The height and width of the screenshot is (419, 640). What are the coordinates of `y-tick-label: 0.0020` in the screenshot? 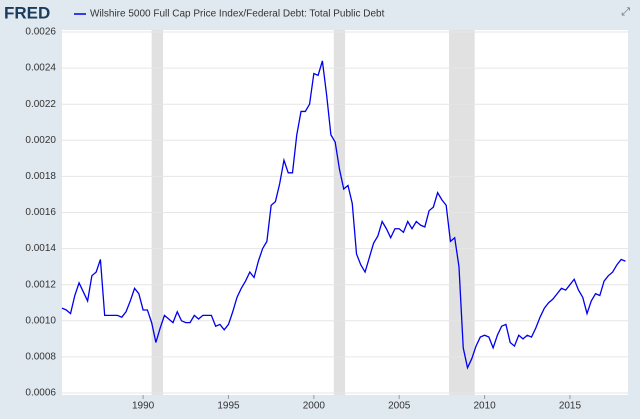 It's located at (40, 140).